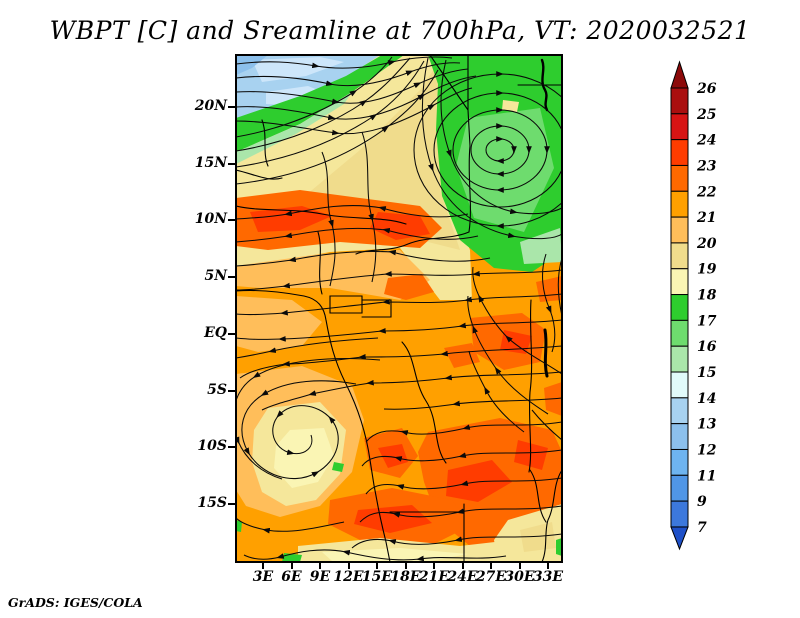 The width and height of the screenshot is (800, 618). Describe the element at coordinates (707, 321) in the screenshot. I see `colorbar-label-17: 17` at that location.